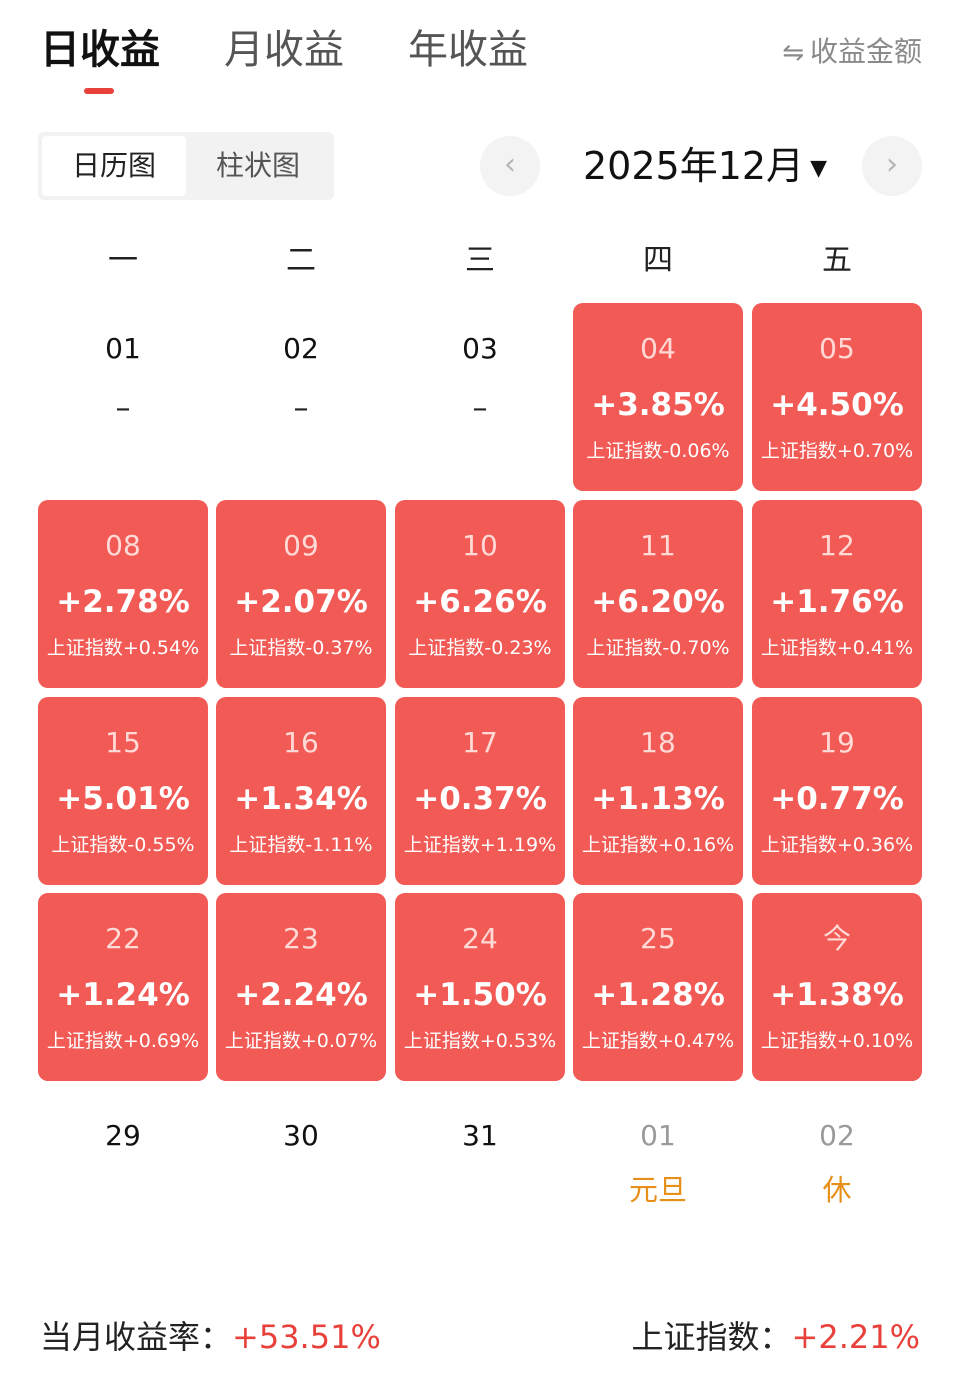 The image size is (960, 1380). I want to click on day-return: +1.34%, so click(301, 799).